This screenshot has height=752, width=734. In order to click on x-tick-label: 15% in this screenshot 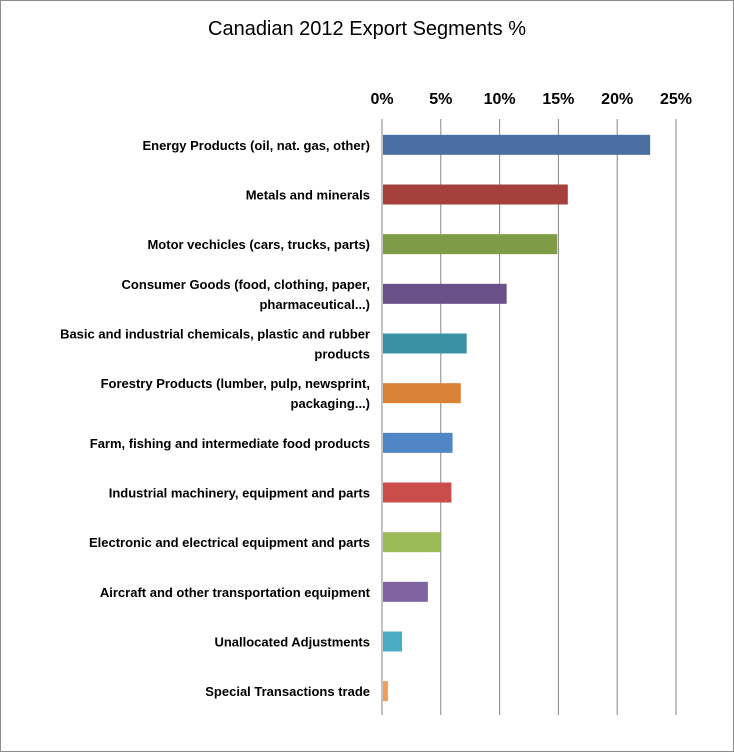, I will do `click(558, 99)`.